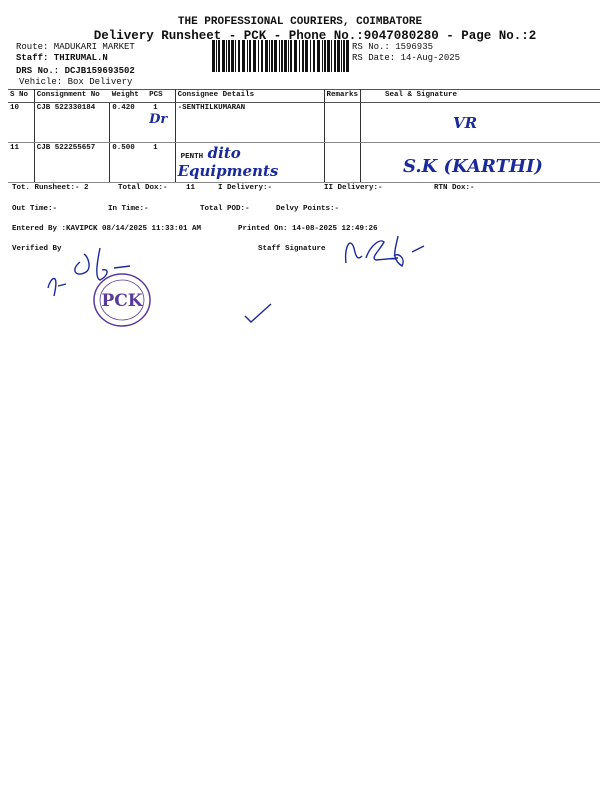 The image size is (600, 800). Describe the element at coordinates (480, 96) in the screenshot. I see `col-seal: Seal & Signature` at that location.